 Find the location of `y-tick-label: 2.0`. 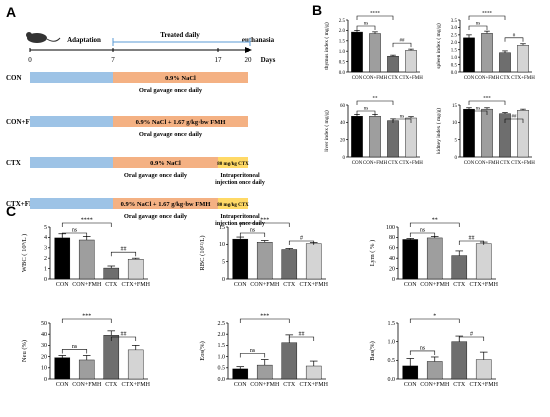

y-tick-label: 2.0 is located at coordinates (342, 31).